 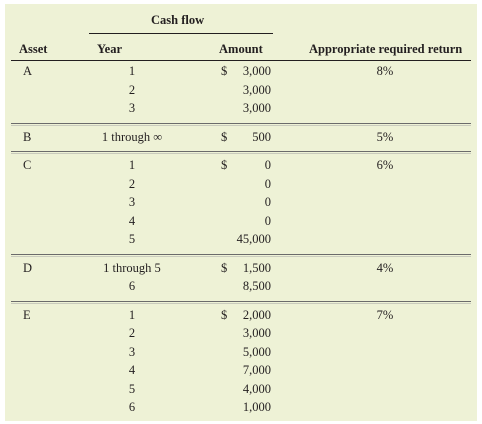 I want to click on required-return: 8%, so click(x=385, y=71).